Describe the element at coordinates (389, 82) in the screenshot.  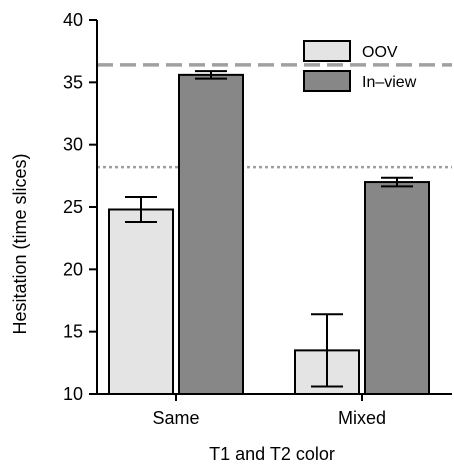
I see `legend-label: In–view` at that location.